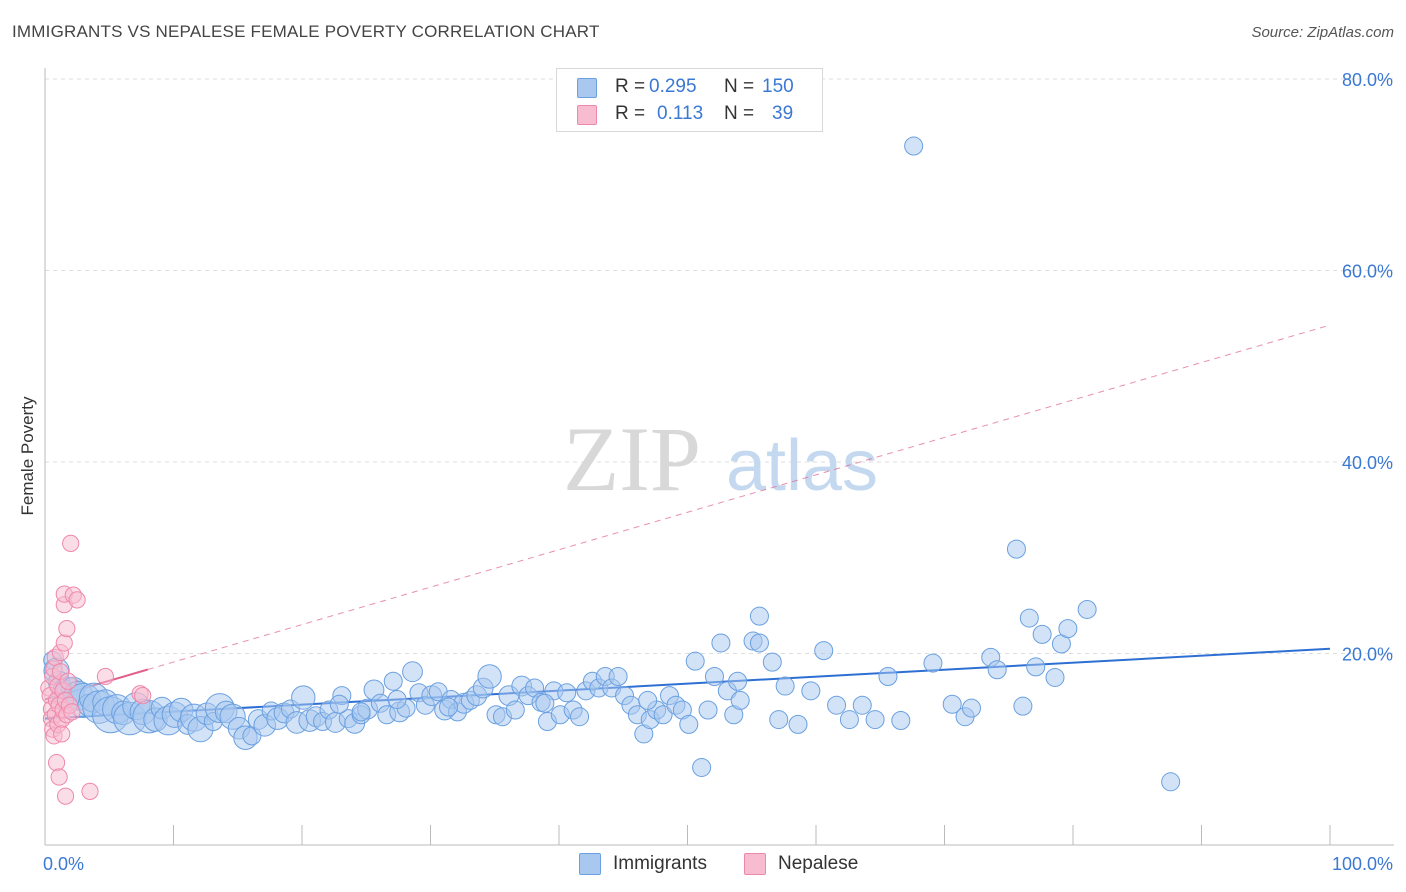  I want to click on legend-immigrants-swatch, so click(590, 864).